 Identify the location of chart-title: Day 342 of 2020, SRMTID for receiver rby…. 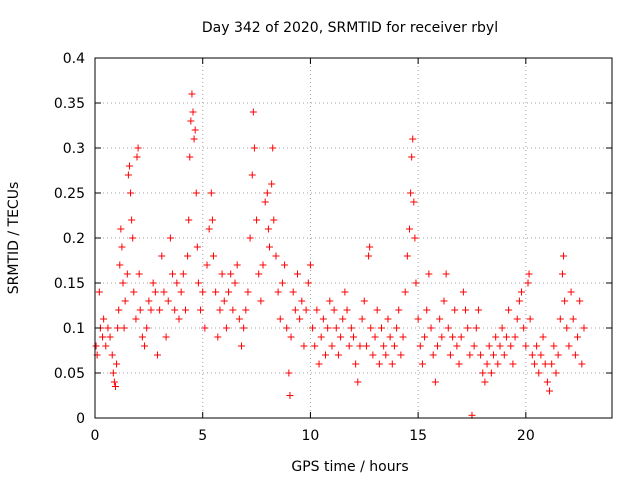
(350, 28).